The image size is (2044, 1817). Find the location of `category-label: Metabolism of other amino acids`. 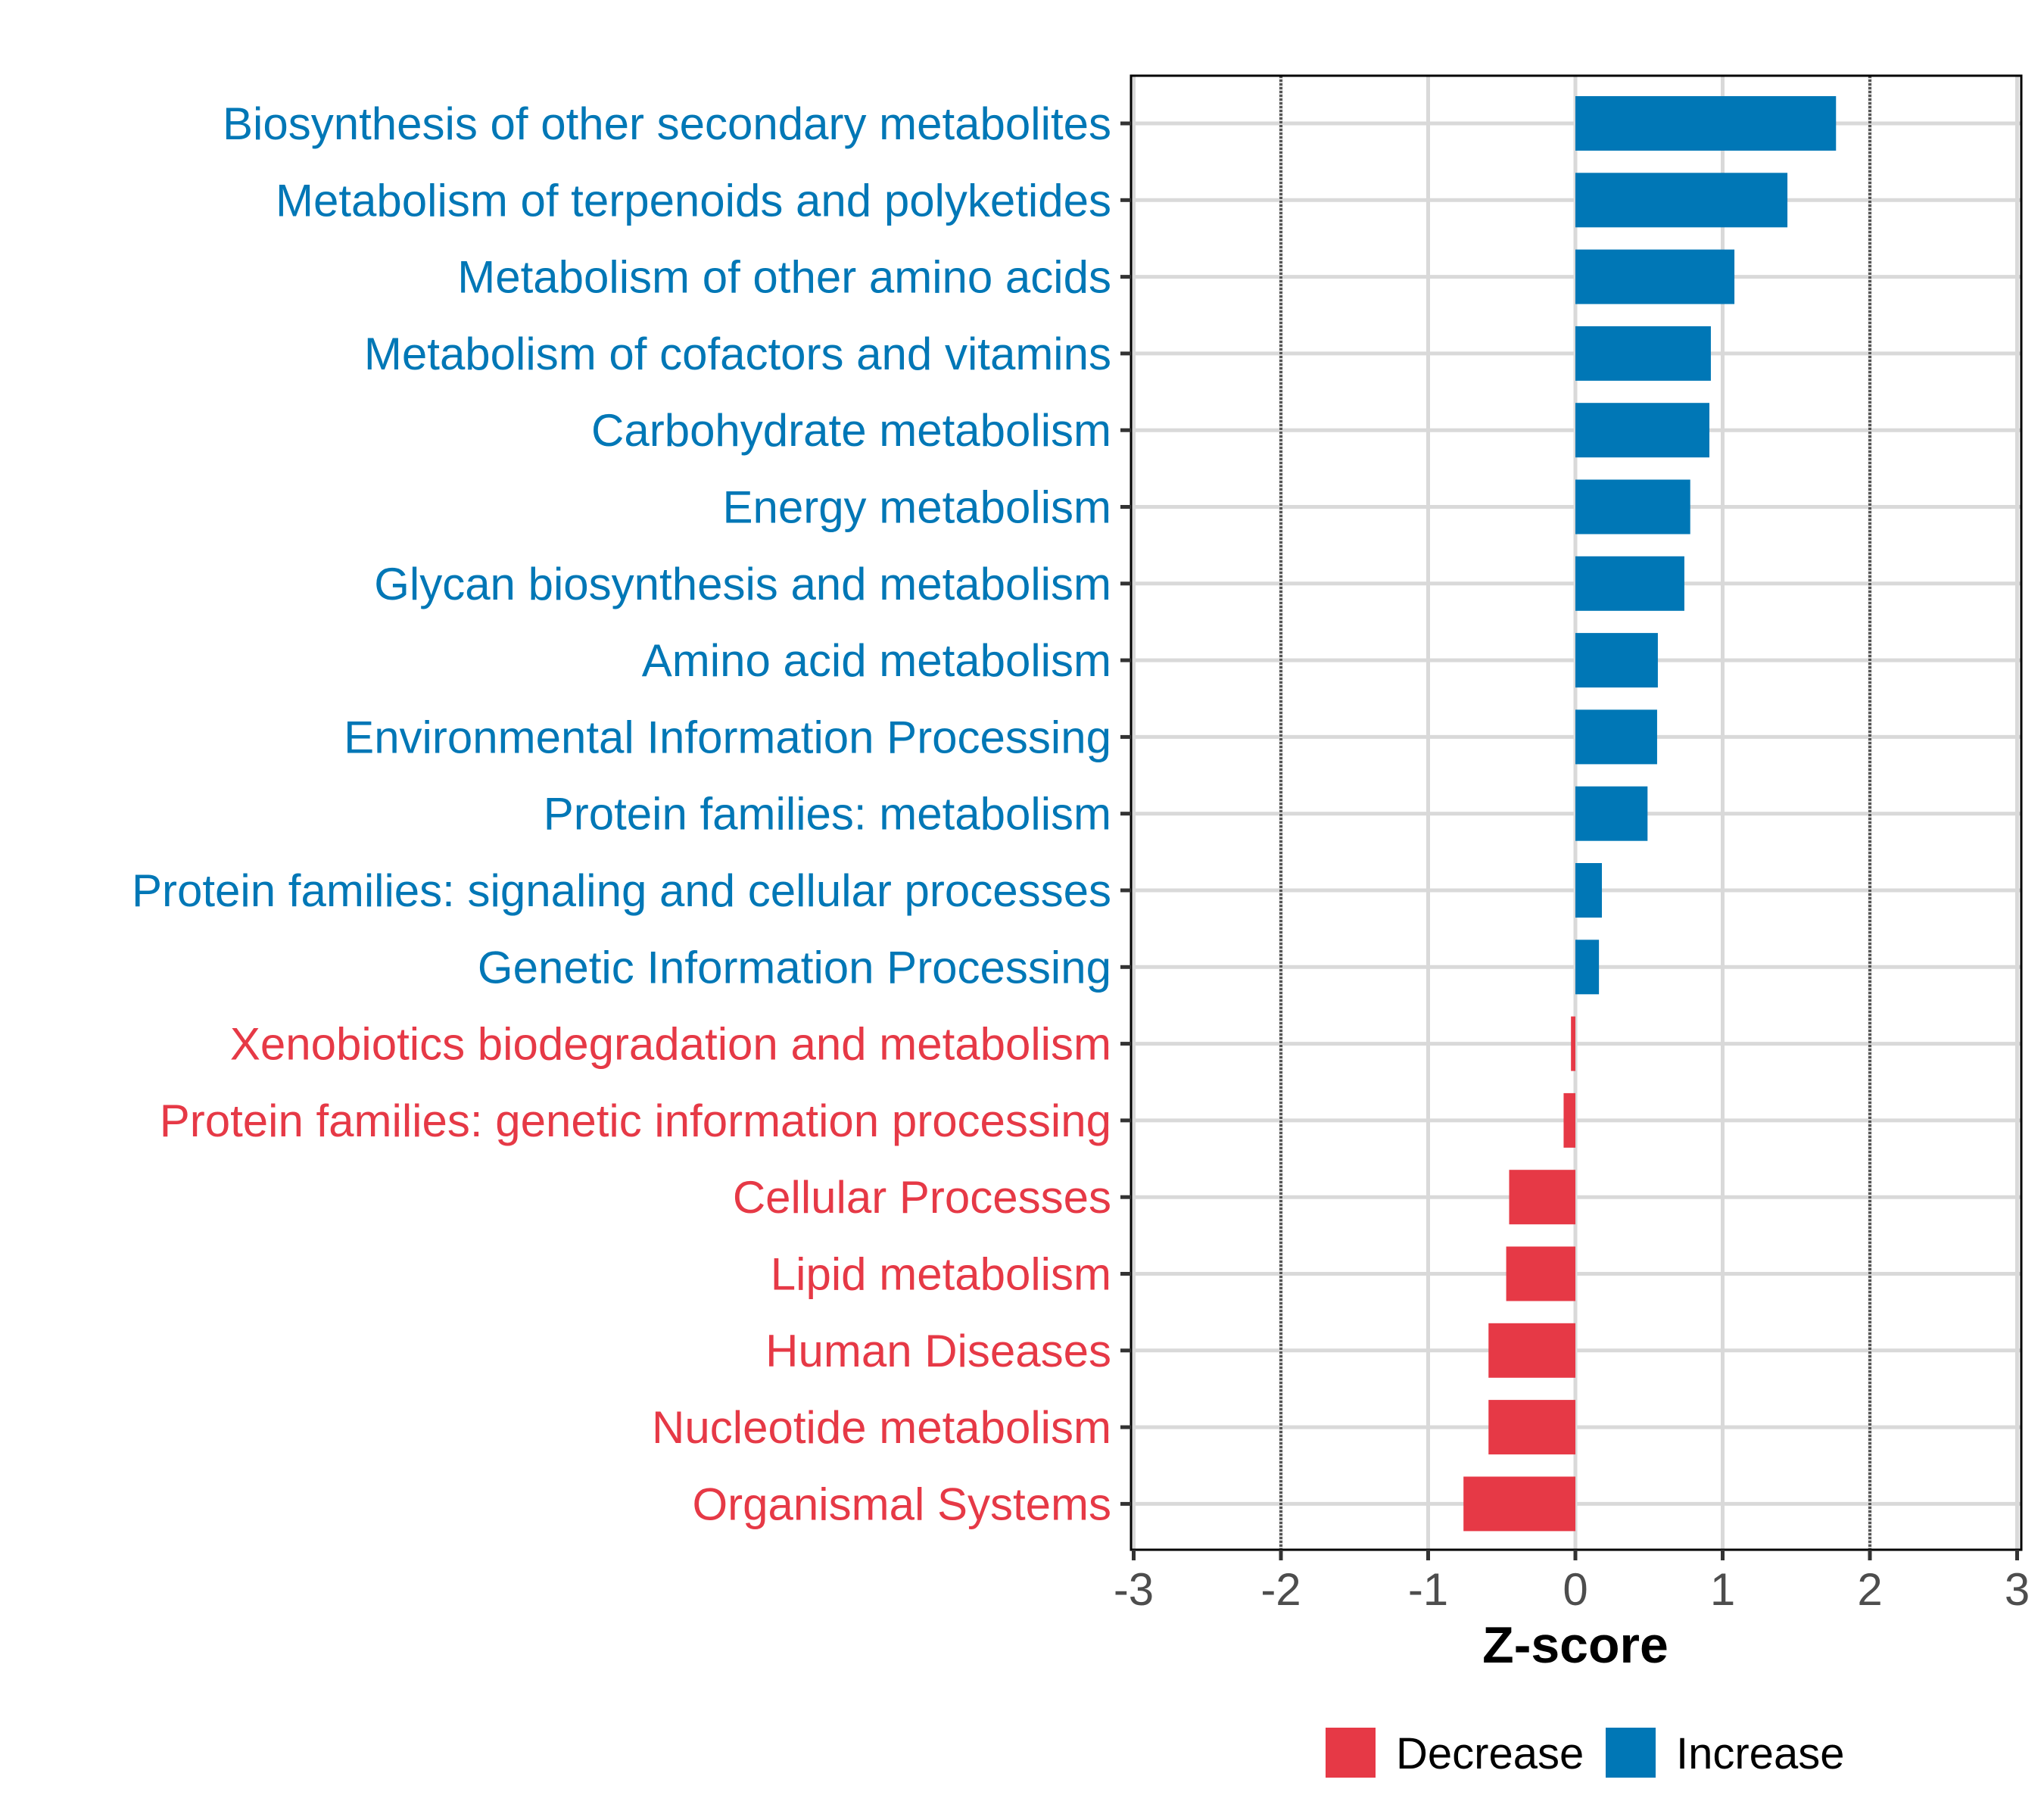

category-label: Metabolism of other amino acids is located at coordinates (784, 277).